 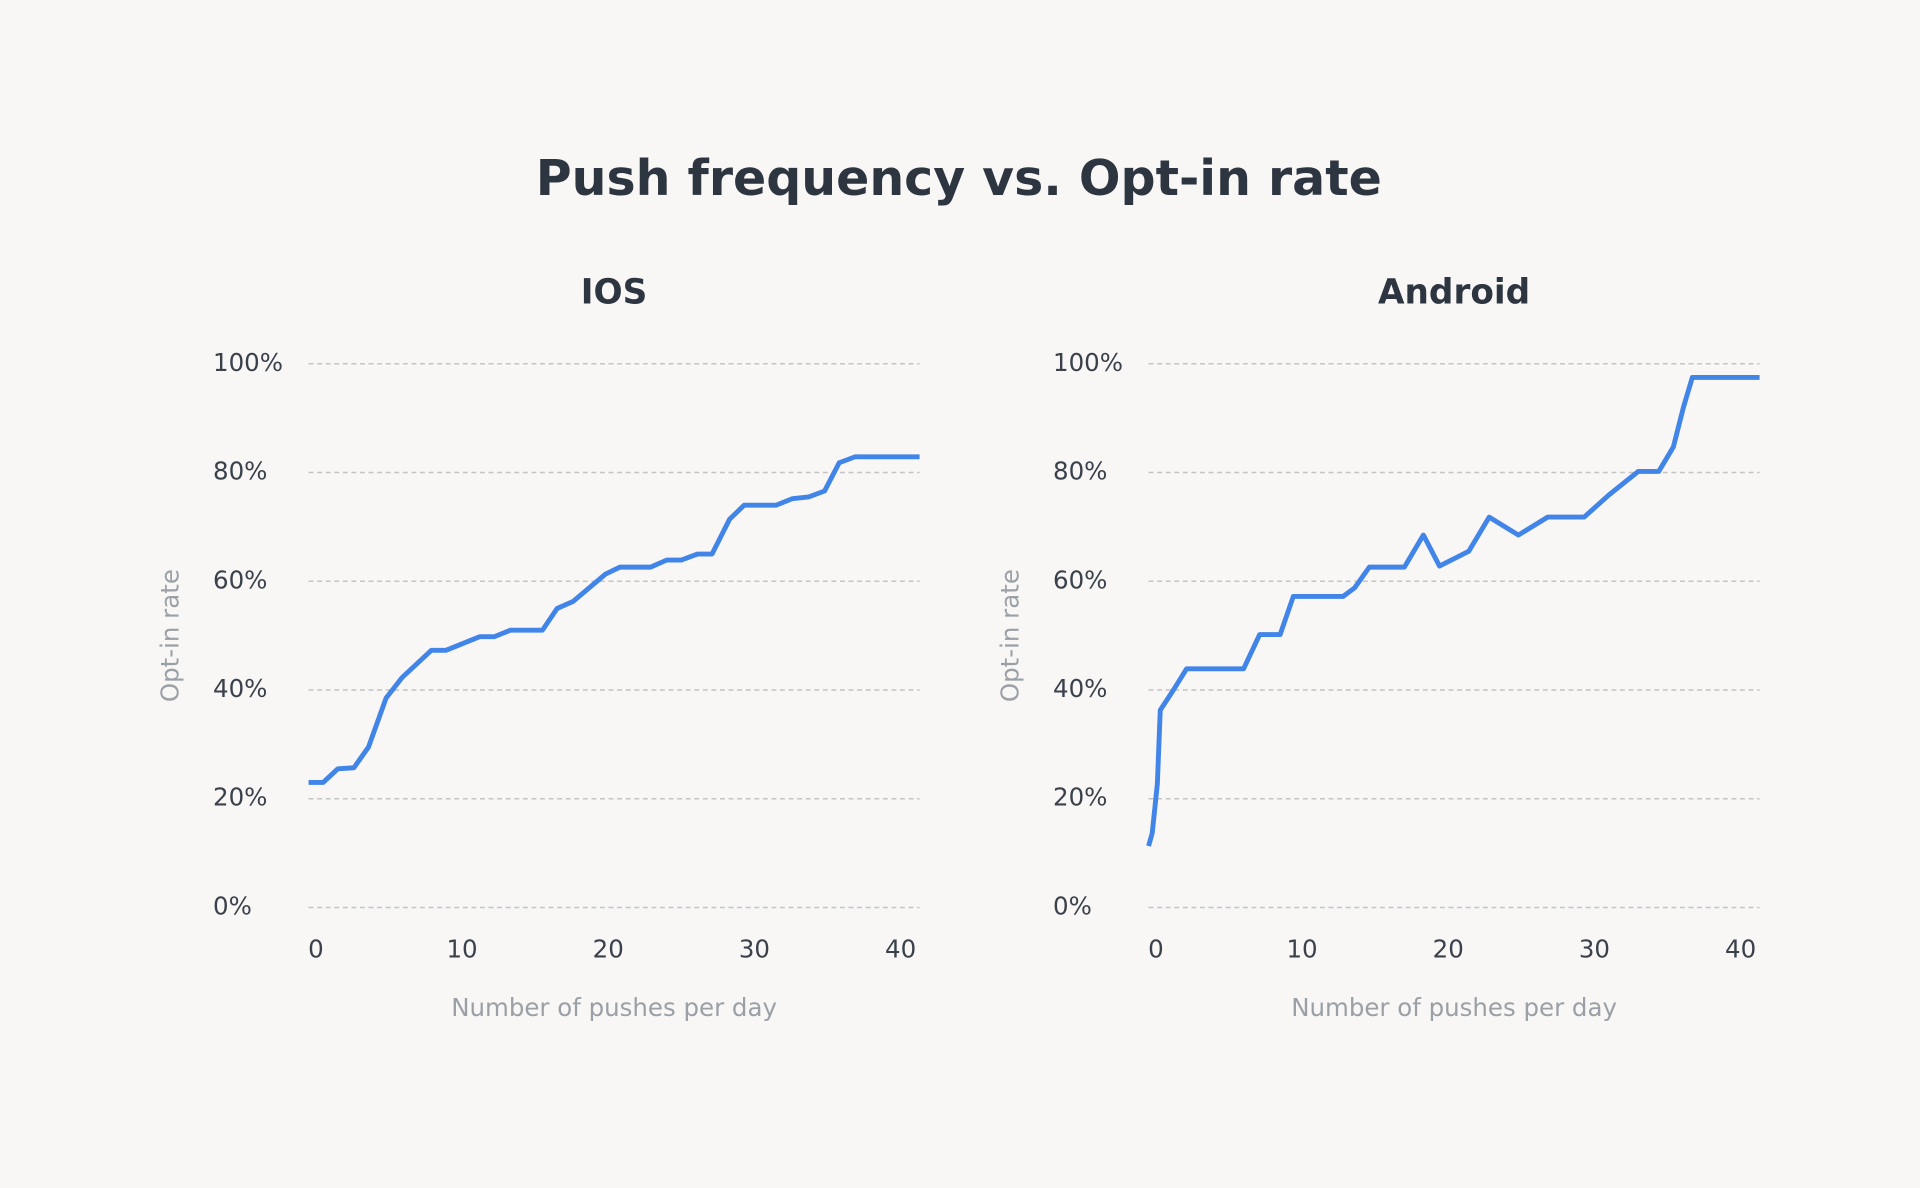 I want to click on page-title: Push frequency vs. Opt-in rate, so click(x=959, y=178).